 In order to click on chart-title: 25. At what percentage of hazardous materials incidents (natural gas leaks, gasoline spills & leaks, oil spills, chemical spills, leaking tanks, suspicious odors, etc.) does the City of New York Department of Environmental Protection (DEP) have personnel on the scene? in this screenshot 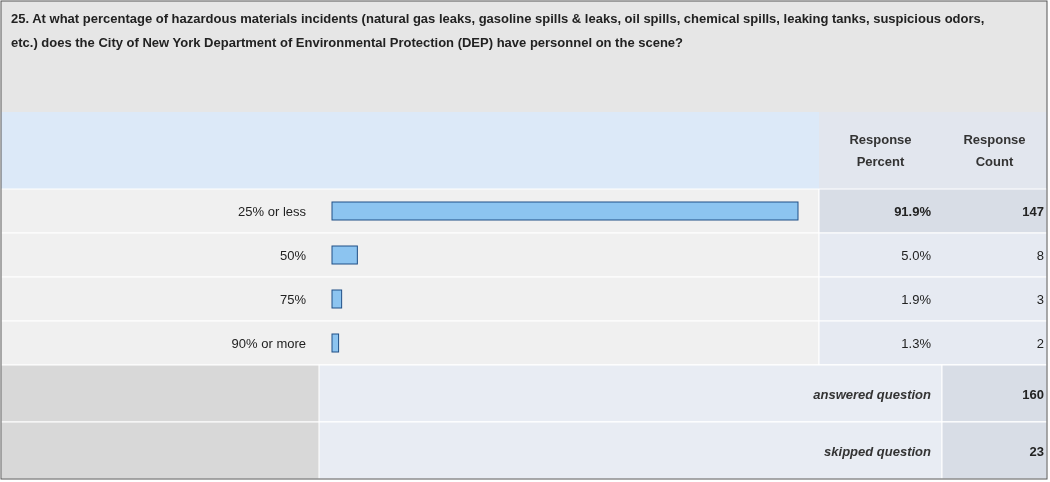, I will do `click(498, 30)`.